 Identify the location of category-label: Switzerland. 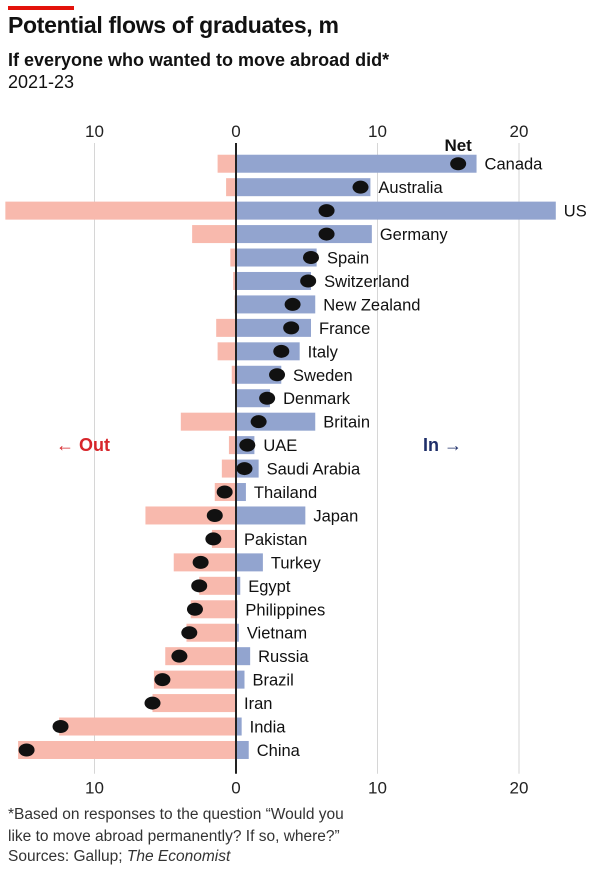
(366, 282).